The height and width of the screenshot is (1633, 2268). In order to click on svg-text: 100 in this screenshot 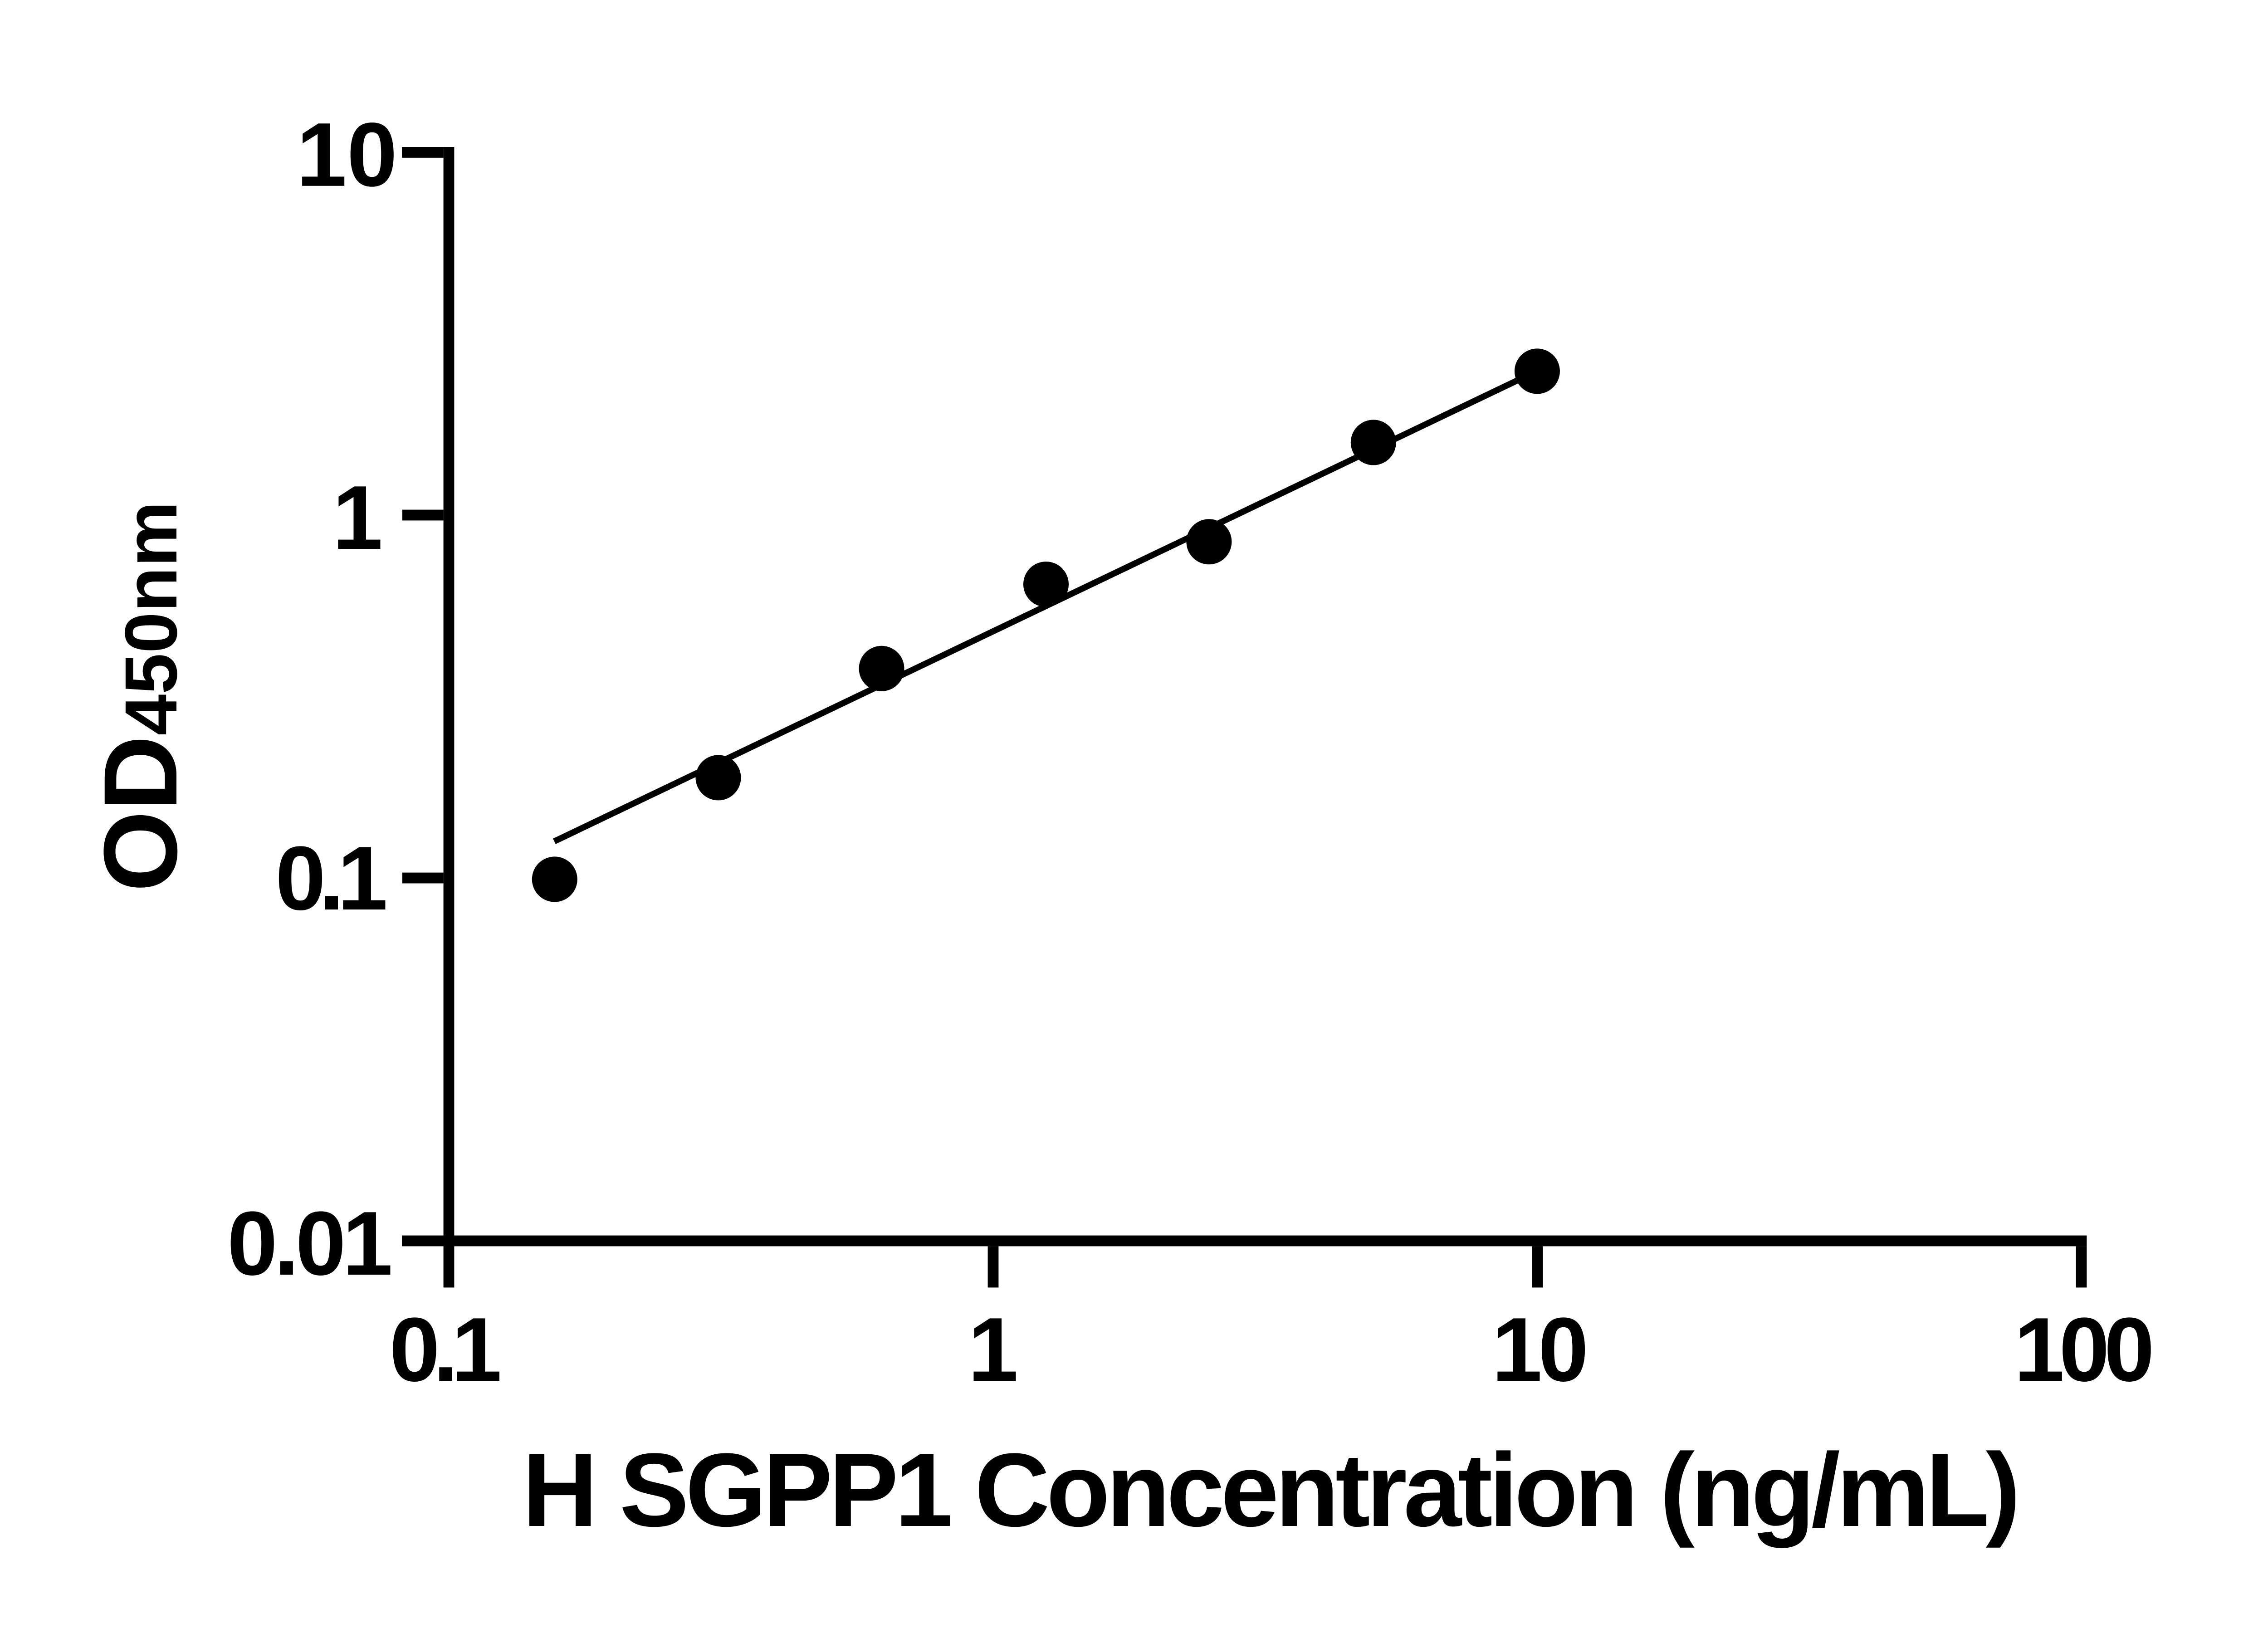, I will do `click(2083, 1349)`.